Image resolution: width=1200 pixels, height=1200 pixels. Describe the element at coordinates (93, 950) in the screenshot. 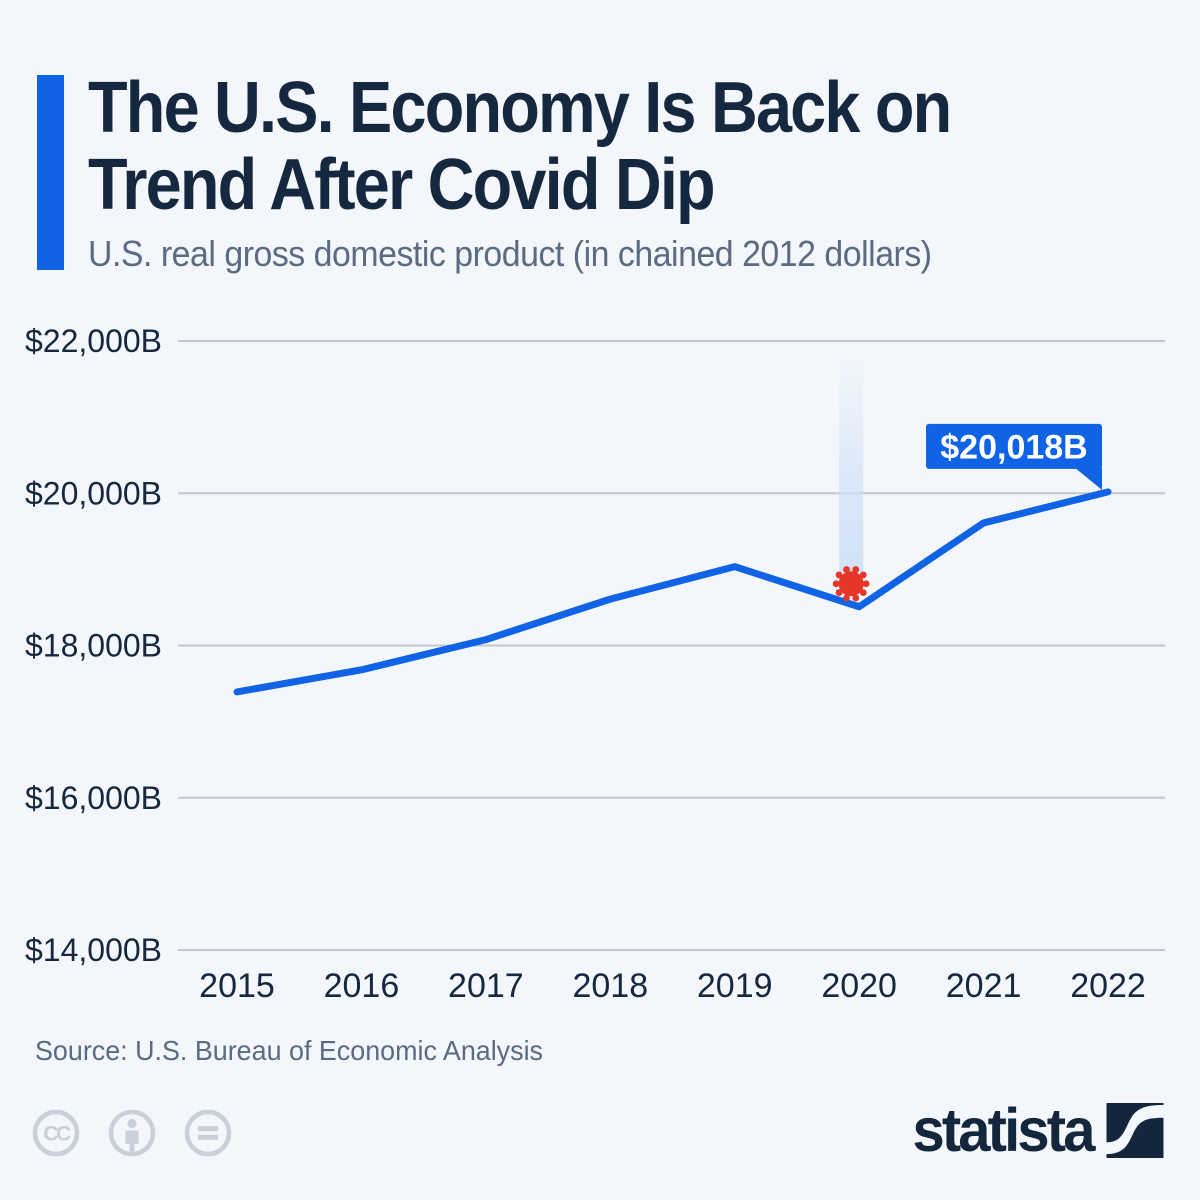

I see `y-axis-label: $14,000B` at that location.